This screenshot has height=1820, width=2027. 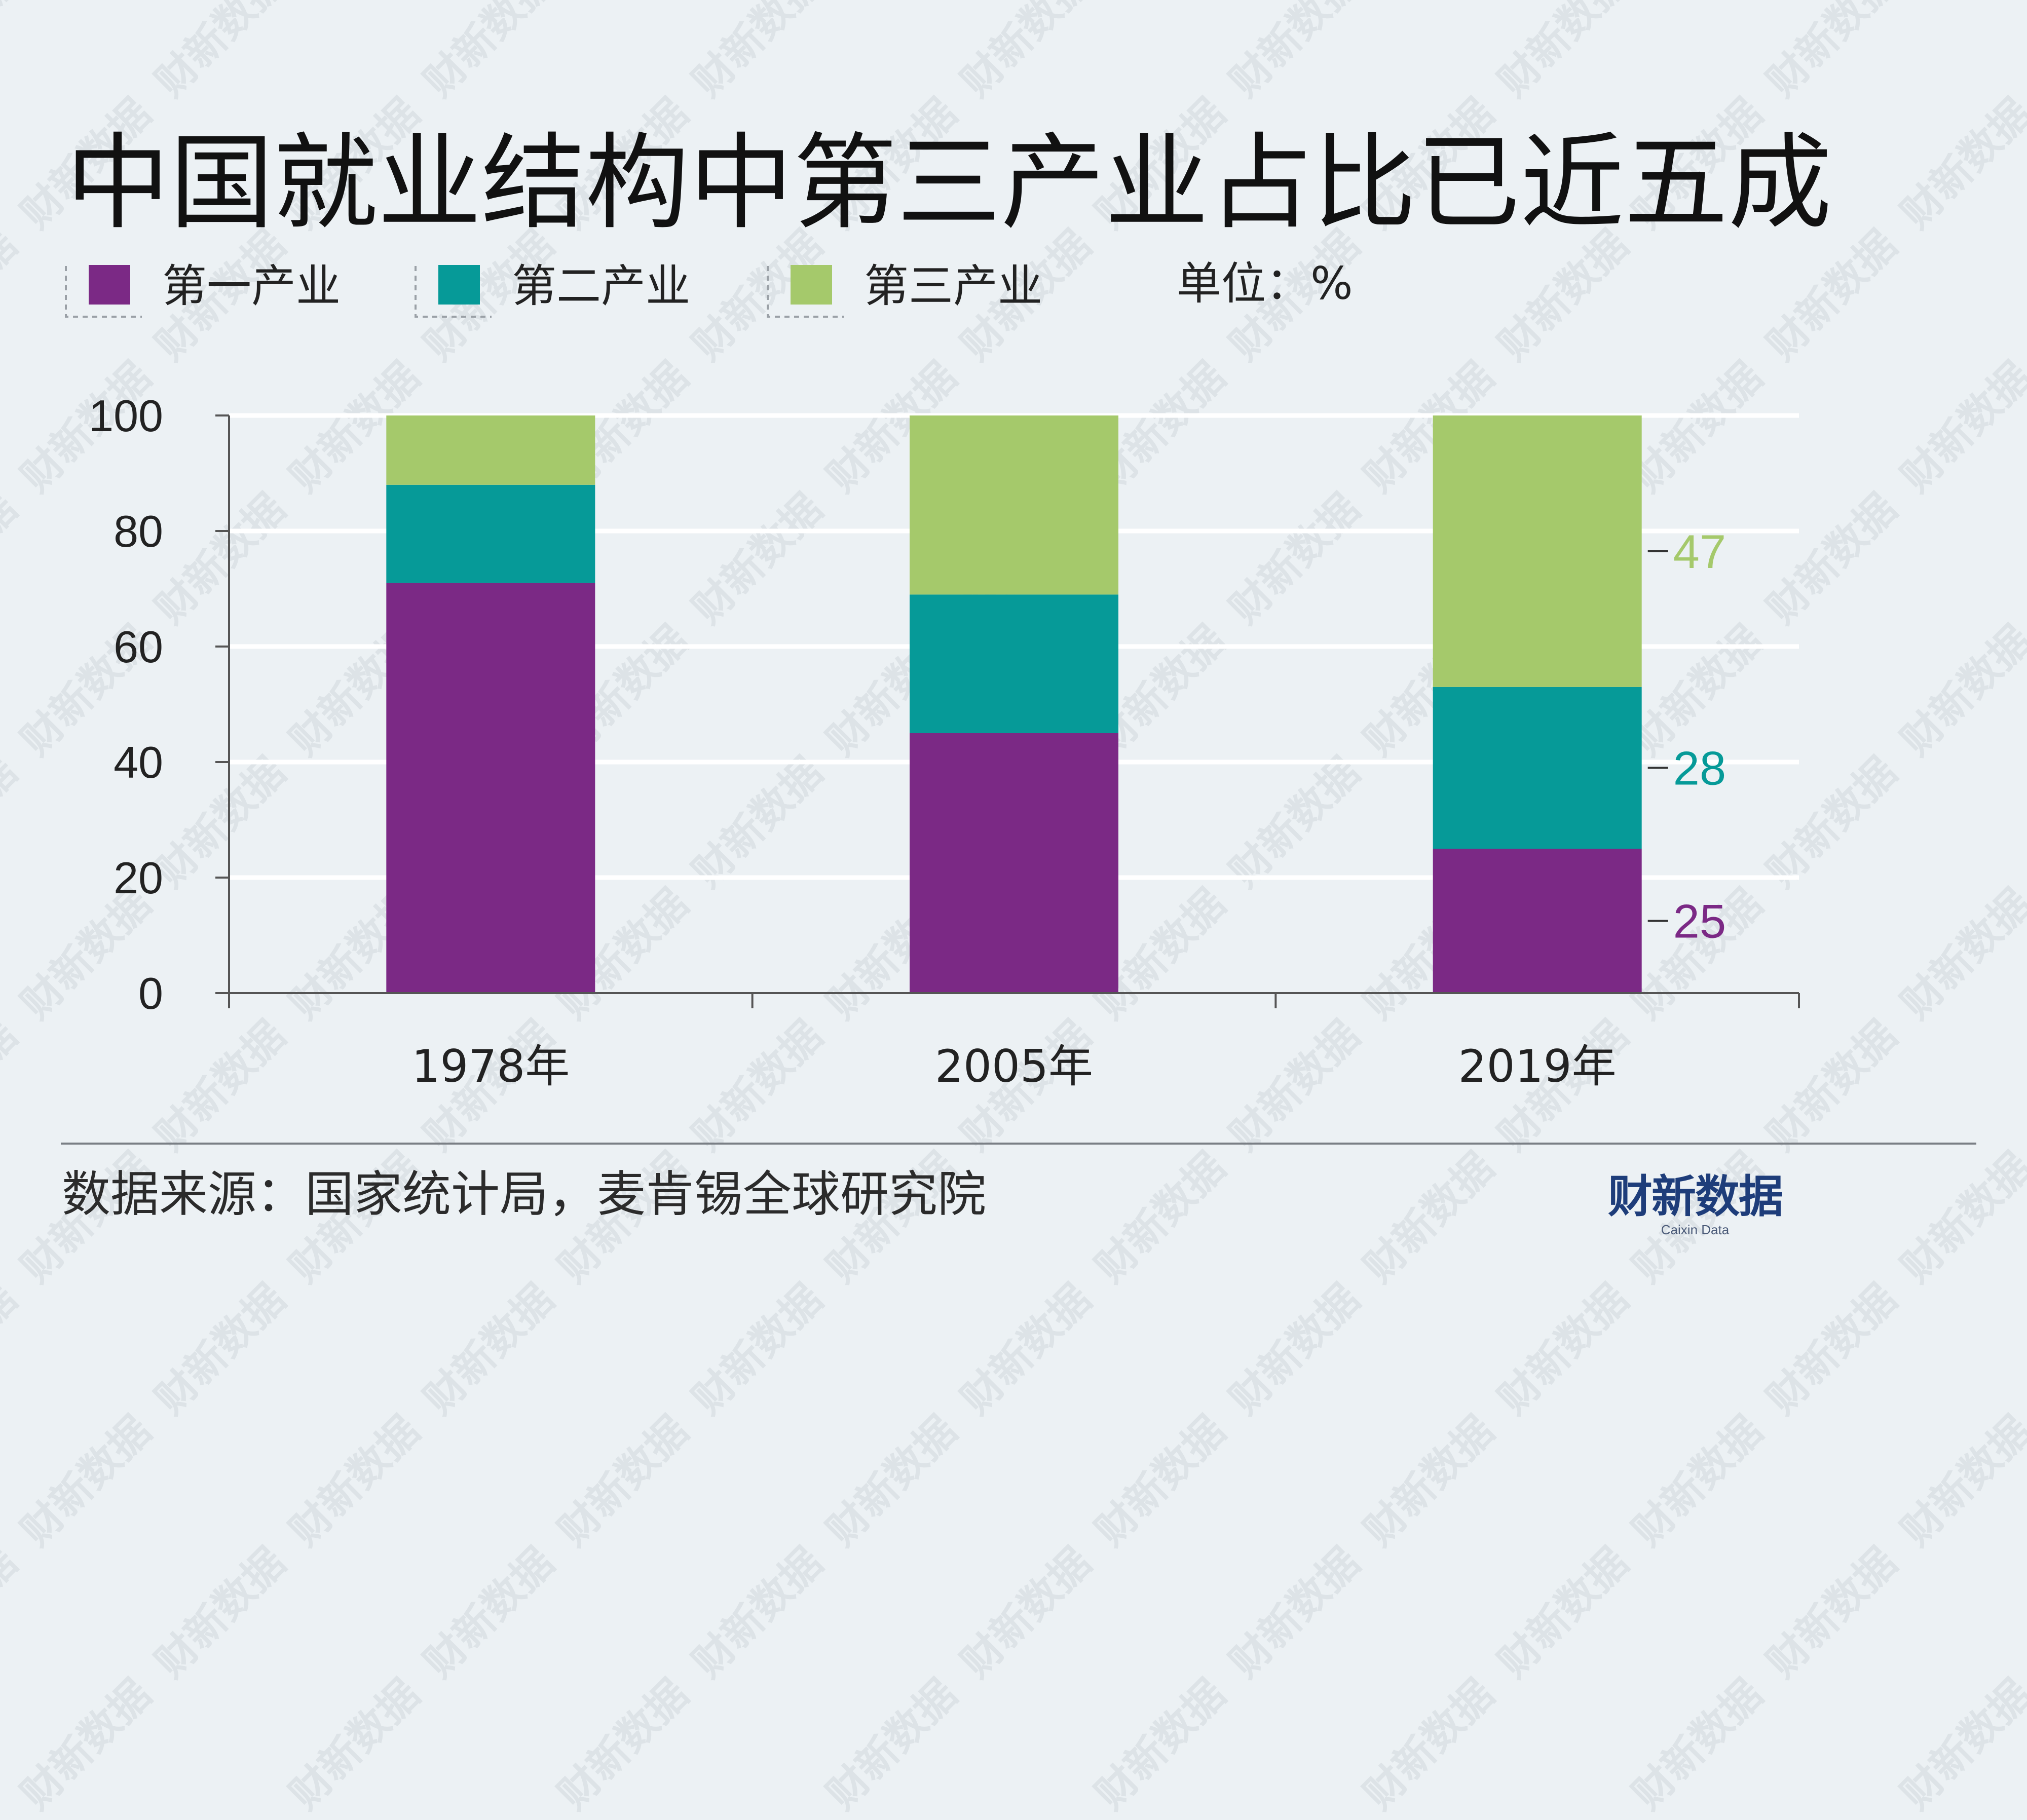 I want to click on data-label-28: 28, so click(x=1699, y=767).